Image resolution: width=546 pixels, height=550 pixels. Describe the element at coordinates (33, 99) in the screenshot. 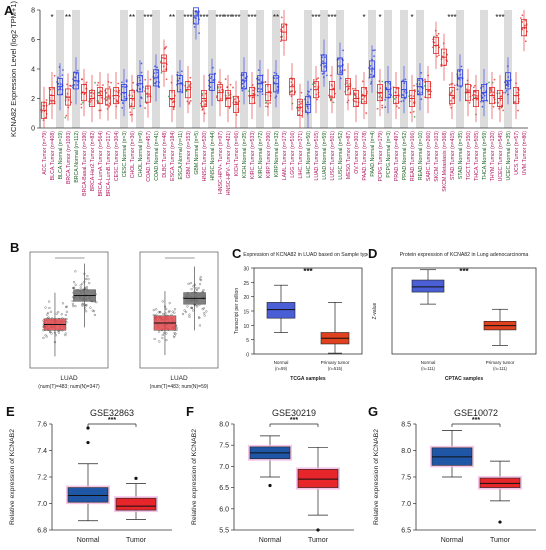

I see `panel-a-y-tick-label: 2` at that location.